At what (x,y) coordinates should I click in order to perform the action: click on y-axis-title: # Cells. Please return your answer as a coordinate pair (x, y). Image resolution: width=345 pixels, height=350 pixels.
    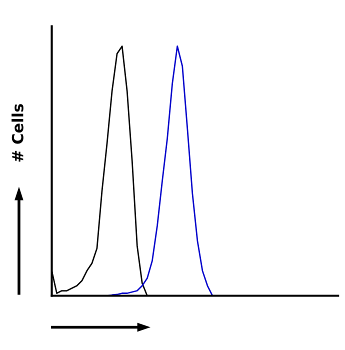
    Looking at the image, I should click on (18, 133).